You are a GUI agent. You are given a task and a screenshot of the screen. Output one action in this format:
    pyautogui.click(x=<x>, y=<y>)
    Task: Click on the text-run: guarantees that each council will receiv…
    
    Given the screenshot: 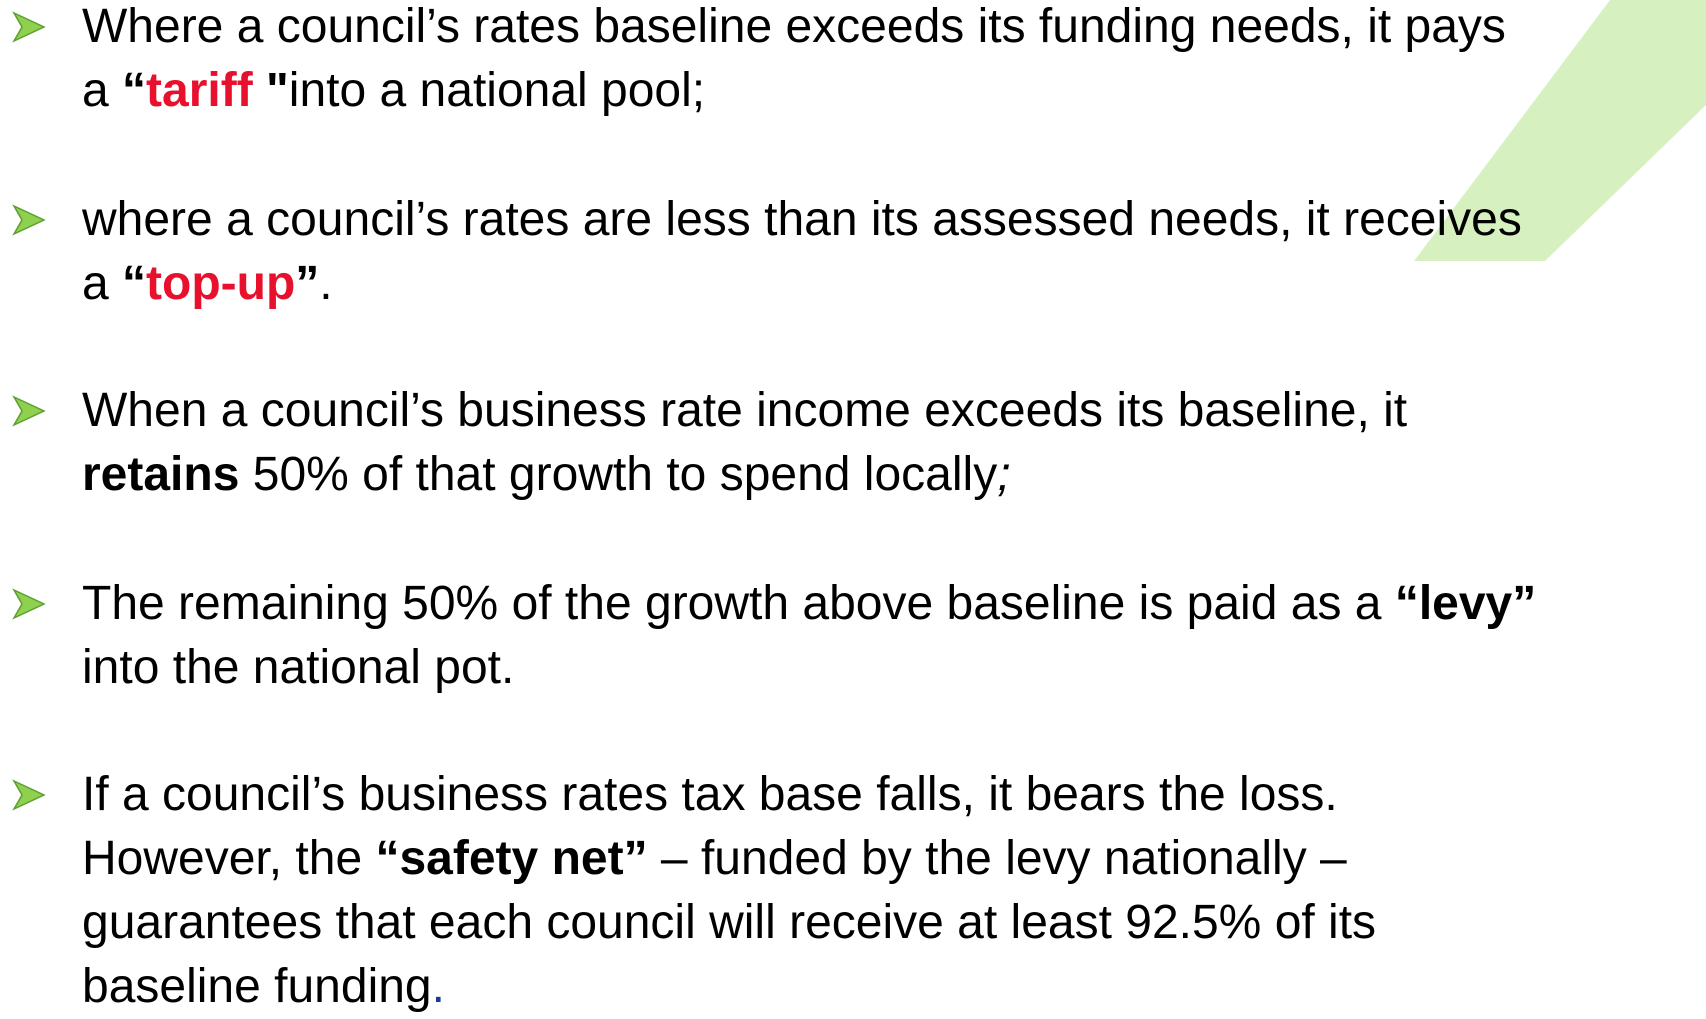 What is the action you would take?
    pyautogui.click(x=729, y=922)
    